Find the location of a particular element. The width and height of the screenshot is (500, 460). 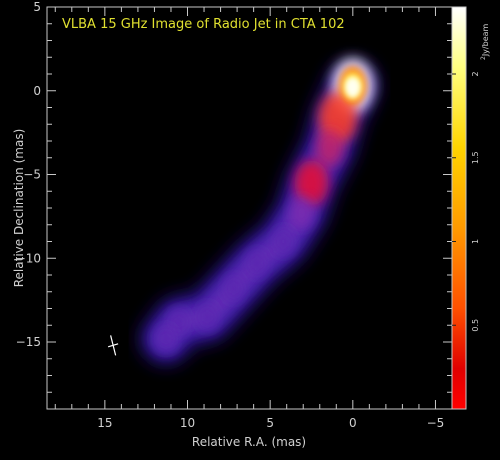

x-tick-label: −5 is located at coordinates (436, 423).